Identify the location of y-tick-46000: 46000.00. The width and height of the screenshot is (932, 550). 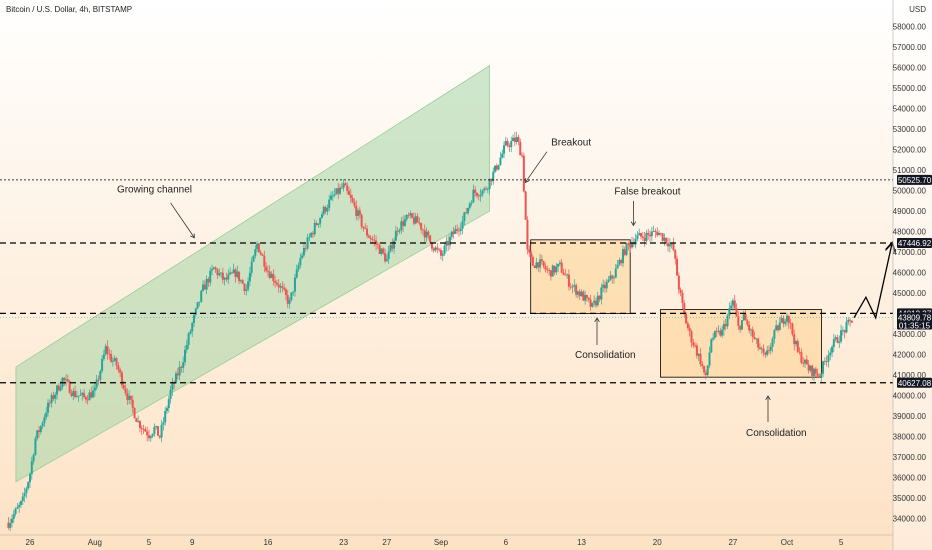
(910, 273).